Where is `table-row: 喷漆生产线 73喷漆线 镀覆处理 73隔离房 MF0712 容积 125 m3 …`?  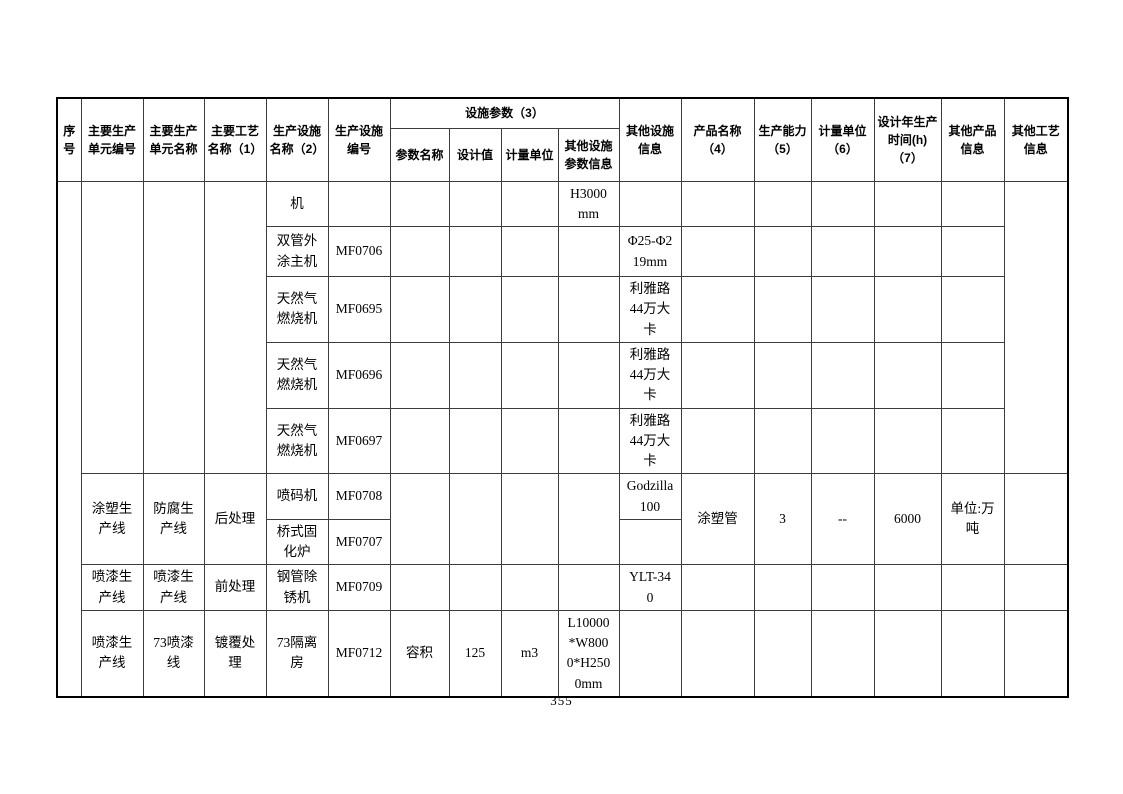
table-row: 喷漆生产线 73喷漆线 镀覆处理 73隔离房 MF0712 容积 125 m3 … is located at coordinates (563, 653).